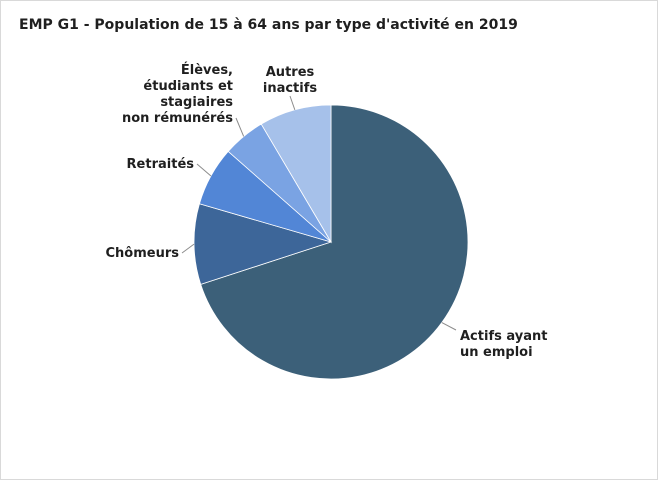 The width and height of the screenshot is (658, 481). Describe the element at coordinates (177, 118) in the screenshot. I see `slice-label-line: non rémunérés` at that location.